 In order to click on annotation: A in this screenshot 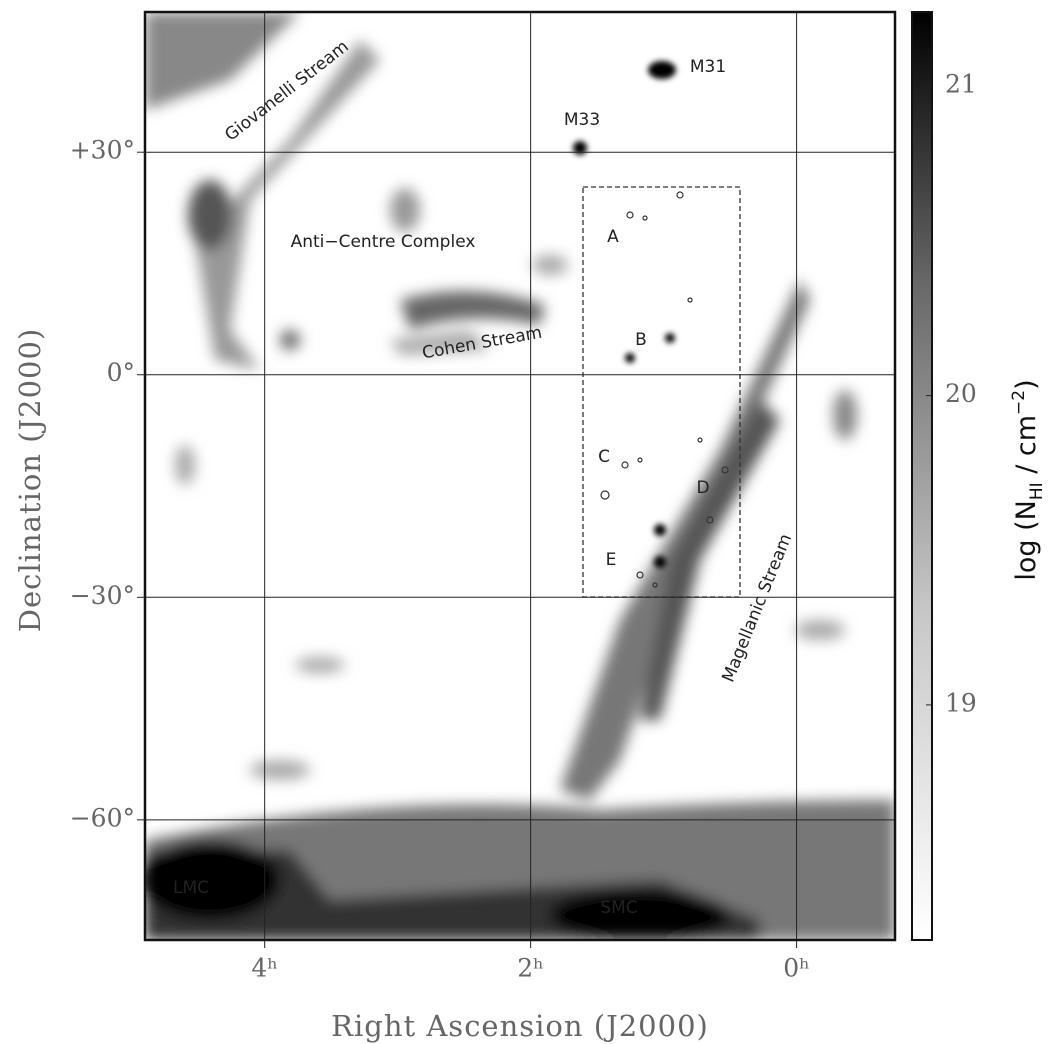, I will do `click(613, 237)`.